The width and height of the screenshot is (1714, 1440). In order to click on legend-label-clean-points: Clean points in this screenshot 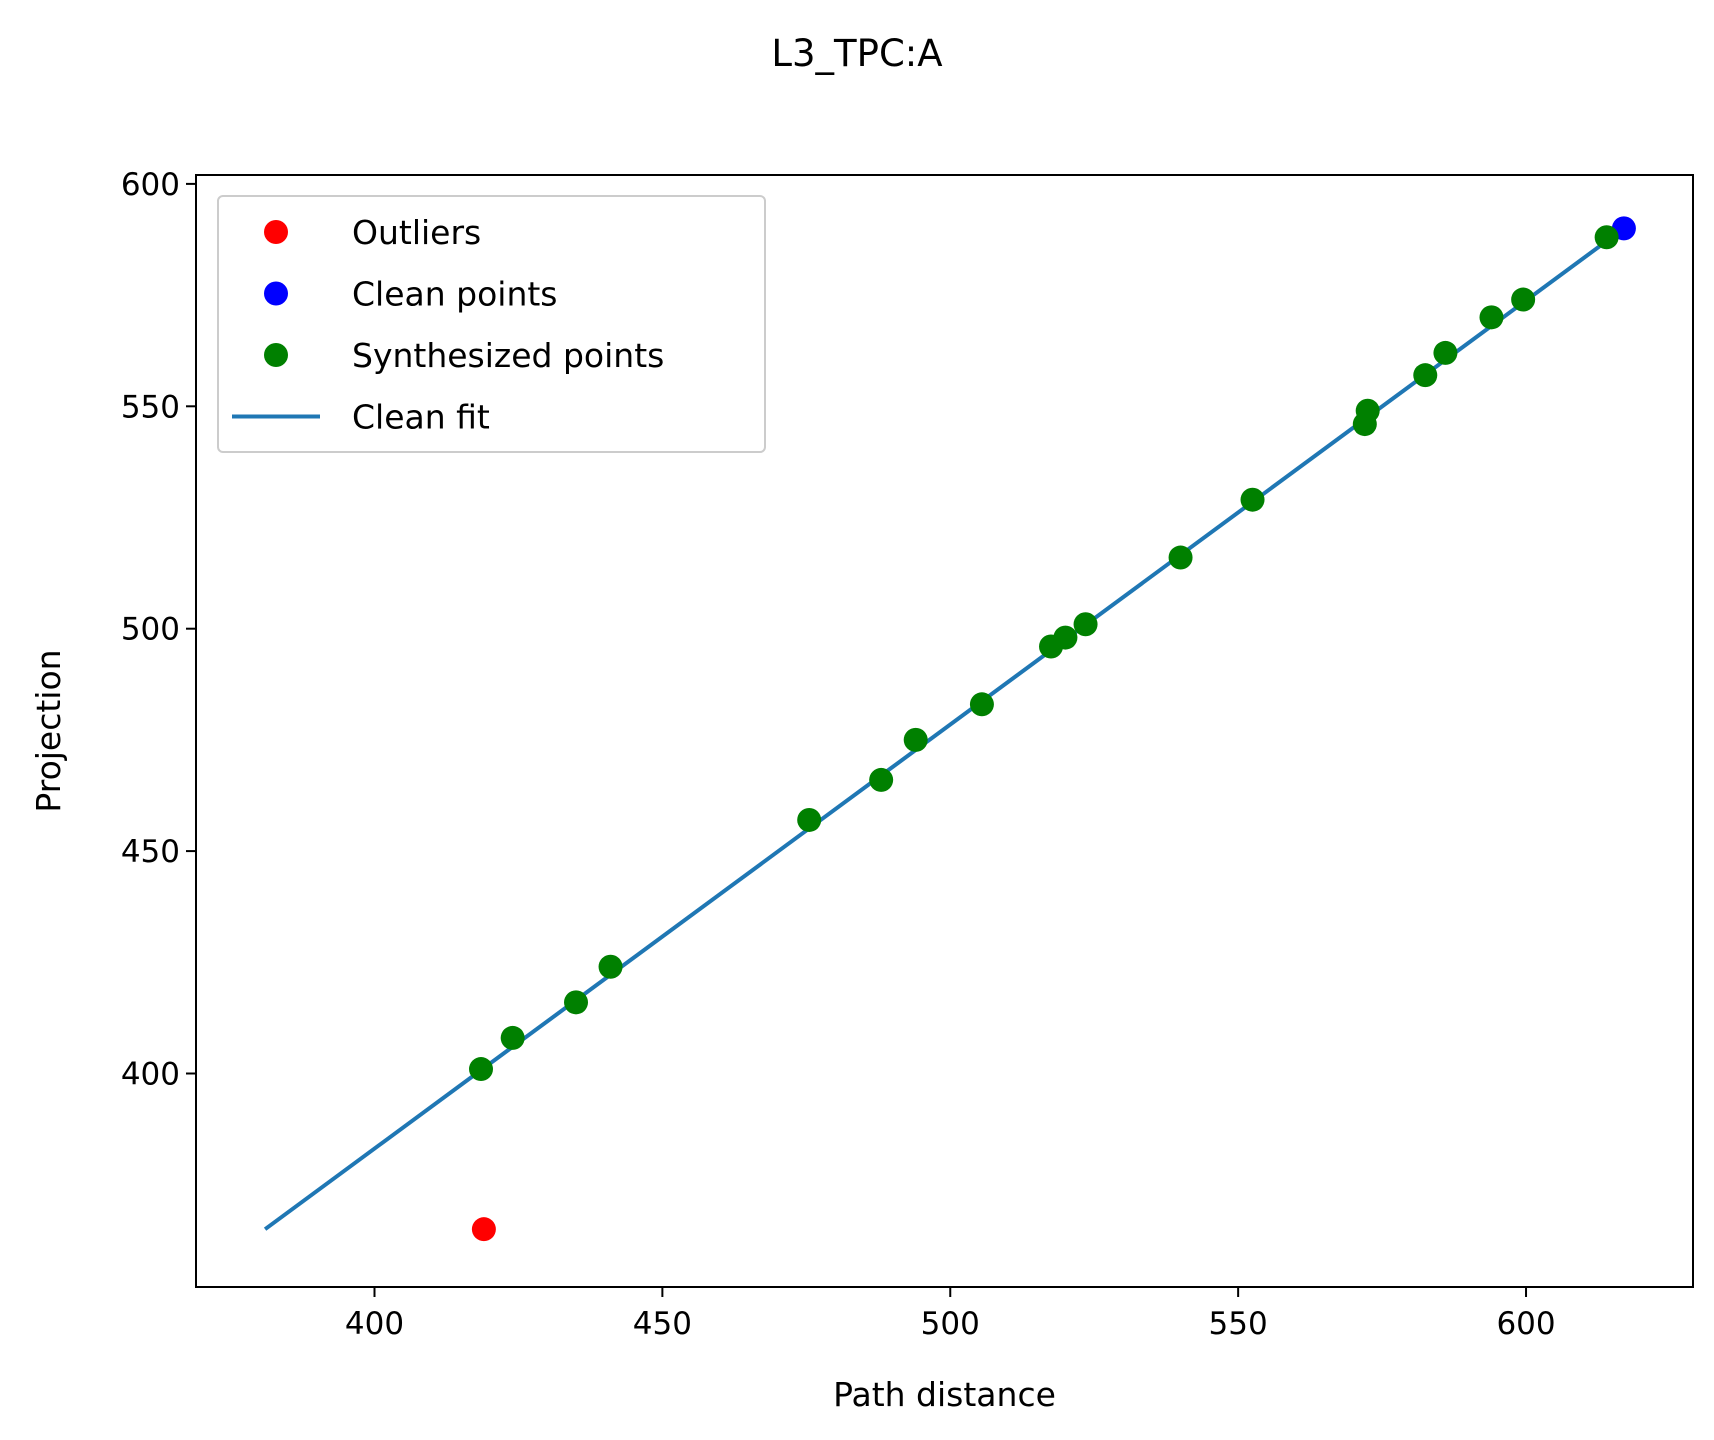, I will do `click(455, 294)`.